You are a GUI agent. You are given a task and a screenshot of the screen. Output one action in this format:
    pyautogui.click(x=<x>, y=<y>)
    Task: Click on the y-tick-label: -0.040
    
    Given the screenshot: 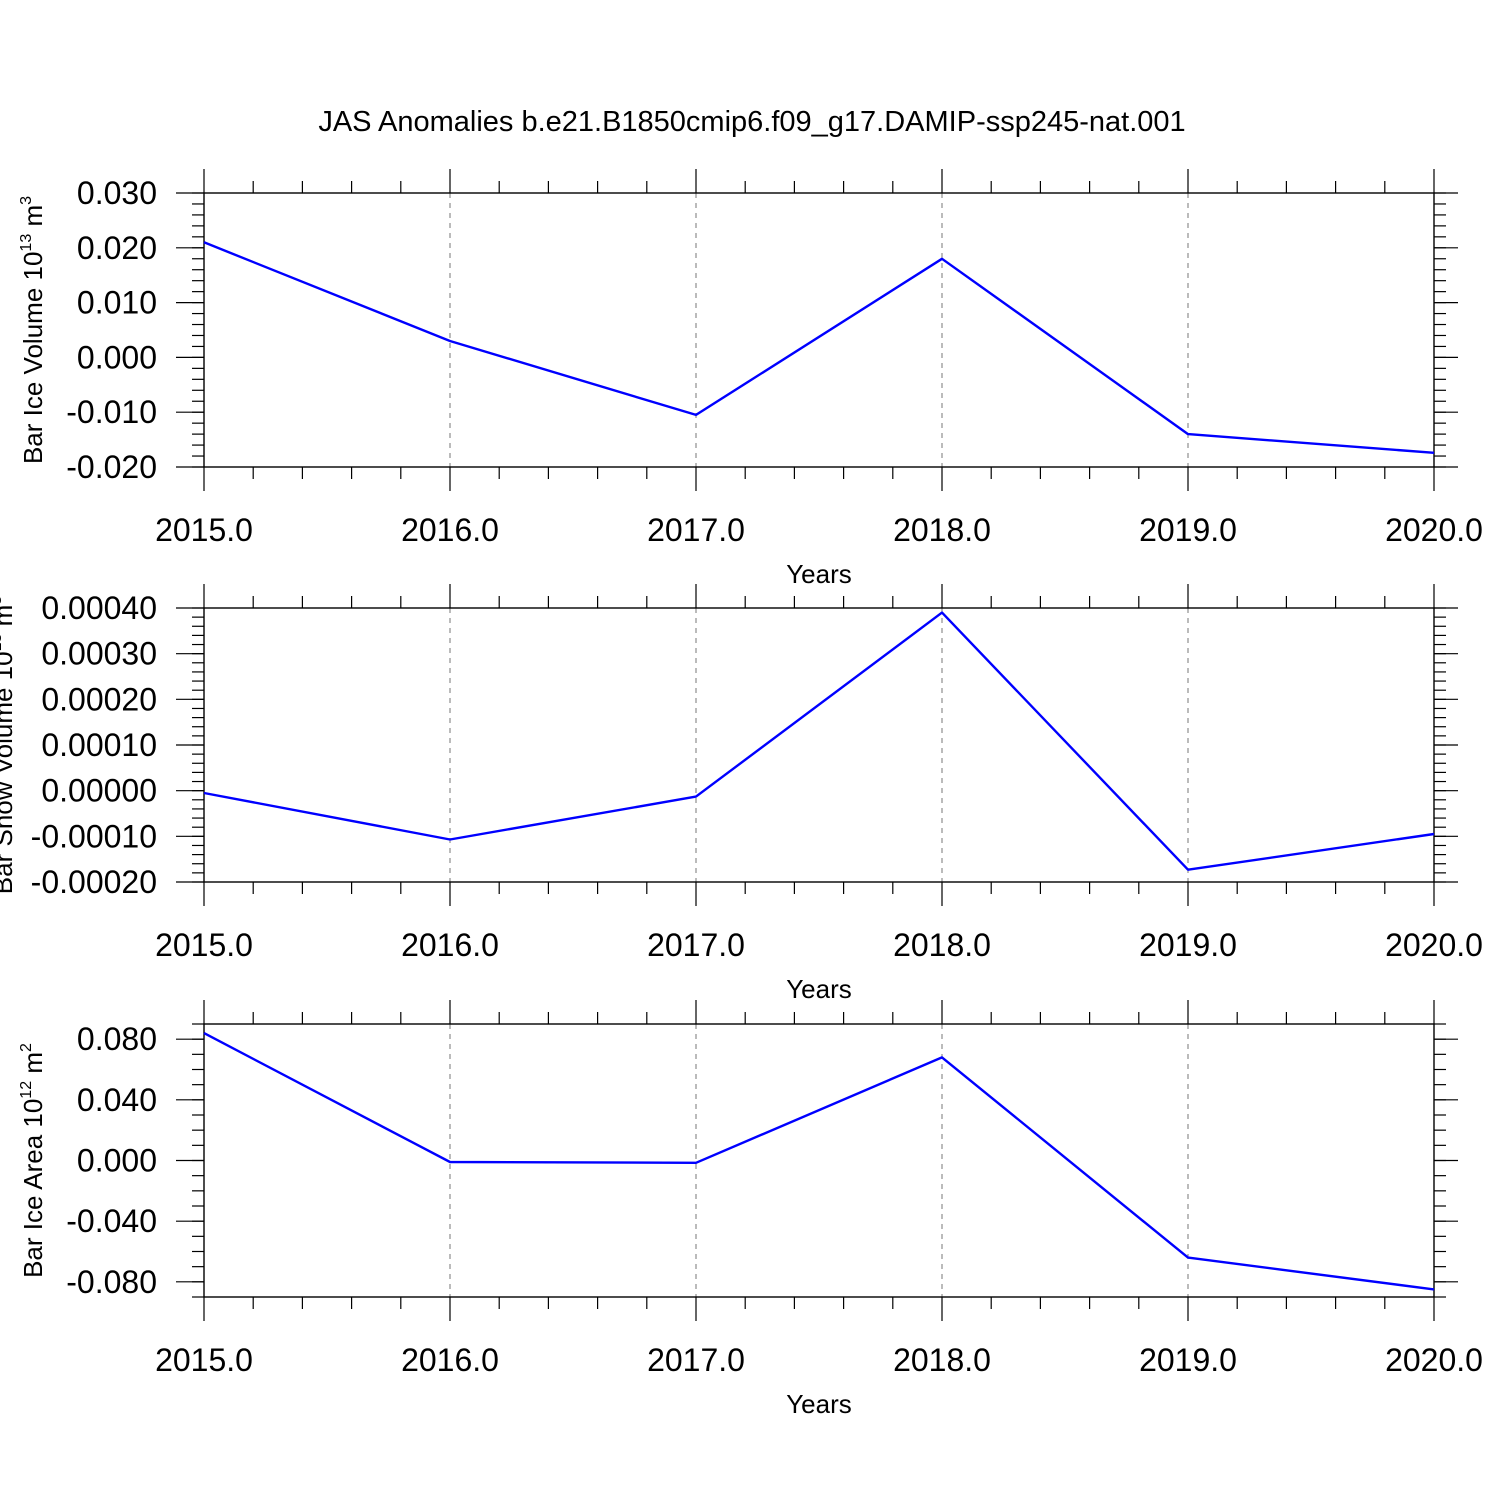 What is the action you would take?
    pyautogui.click(x=111, y=1221)
    